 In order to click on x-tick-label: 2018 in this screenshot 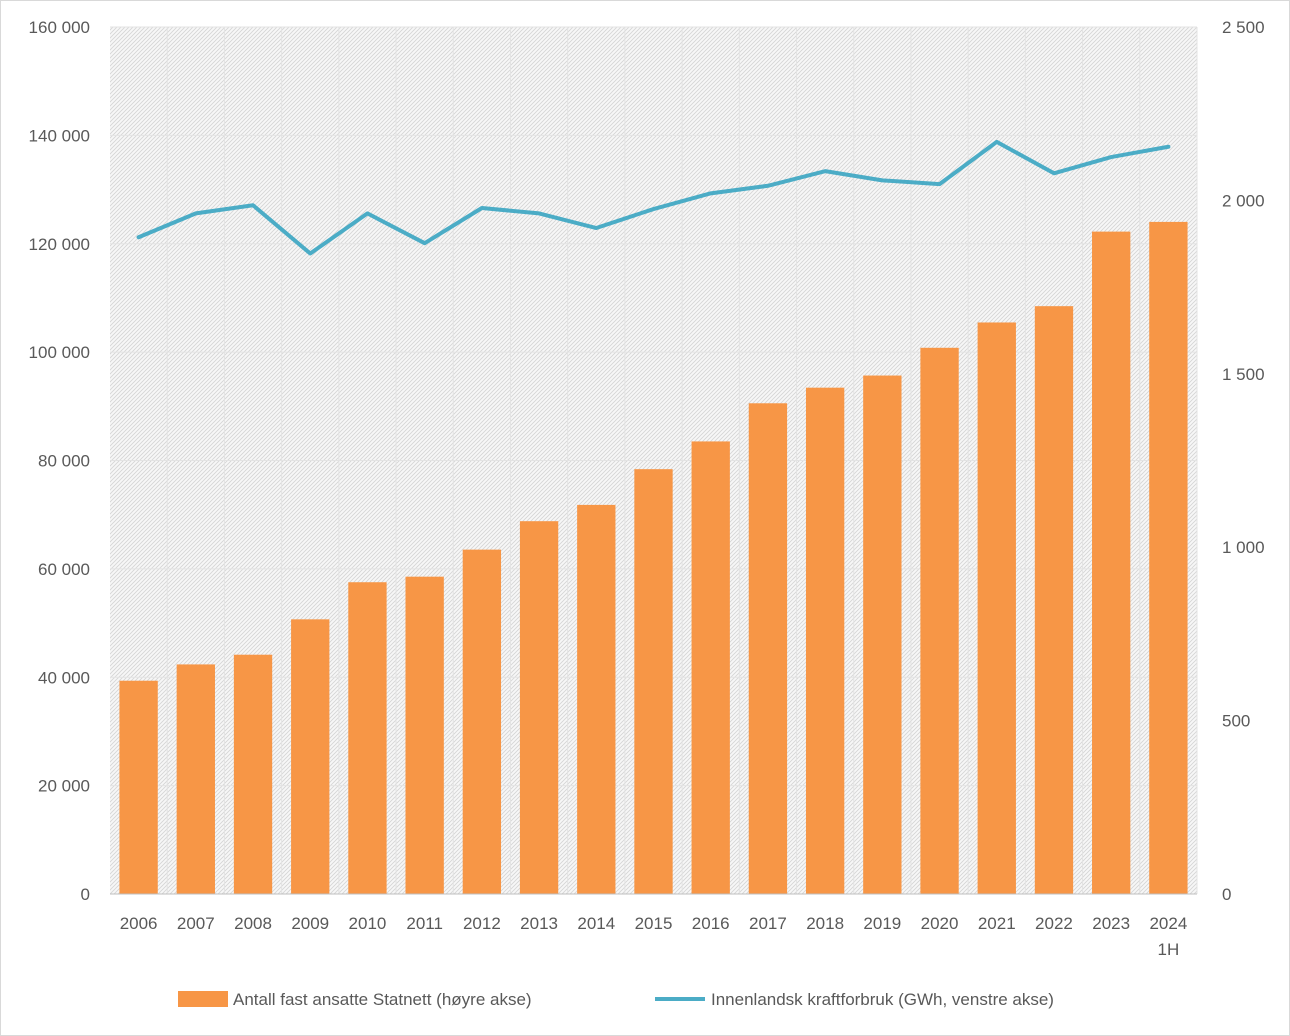, I will do `click(825, 923)`.